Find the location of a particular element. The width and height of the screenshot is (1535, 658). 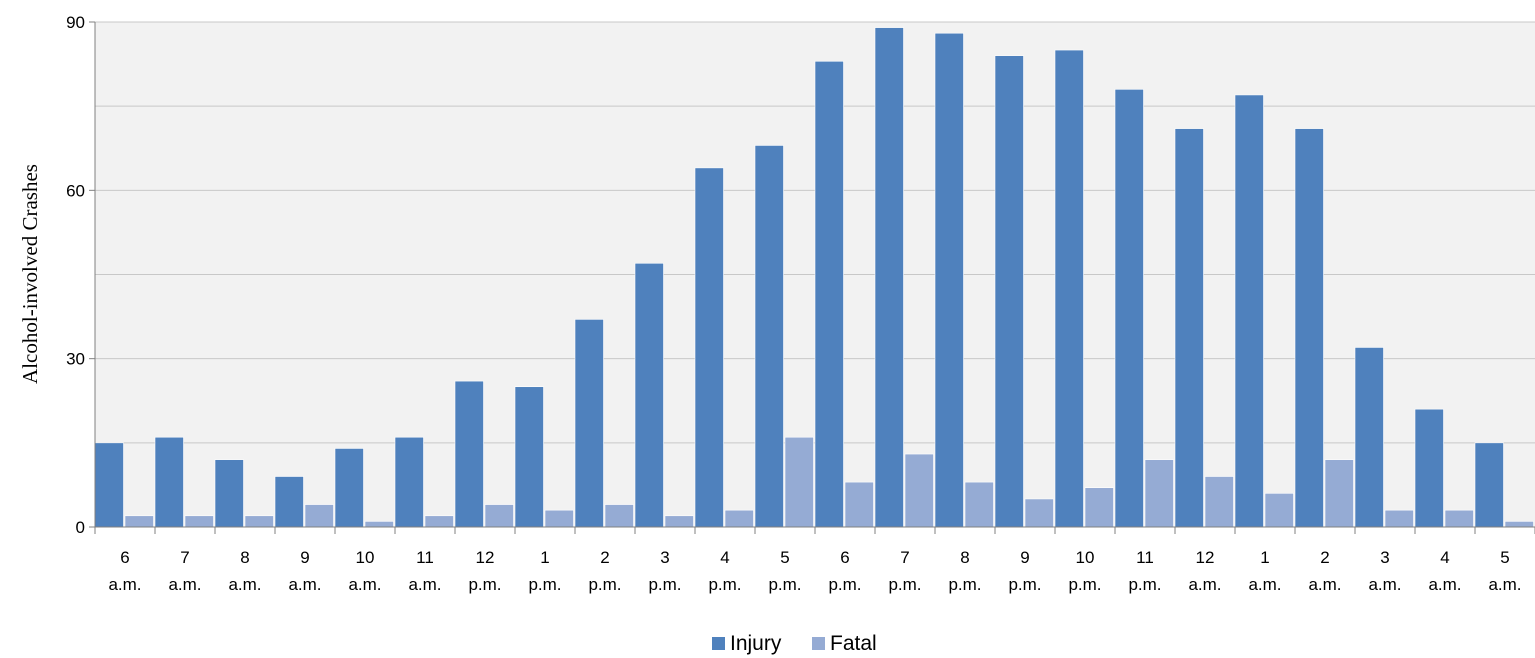

y-axis-label: Alcohol-involved Crashes is located at coordinates (30, 274).